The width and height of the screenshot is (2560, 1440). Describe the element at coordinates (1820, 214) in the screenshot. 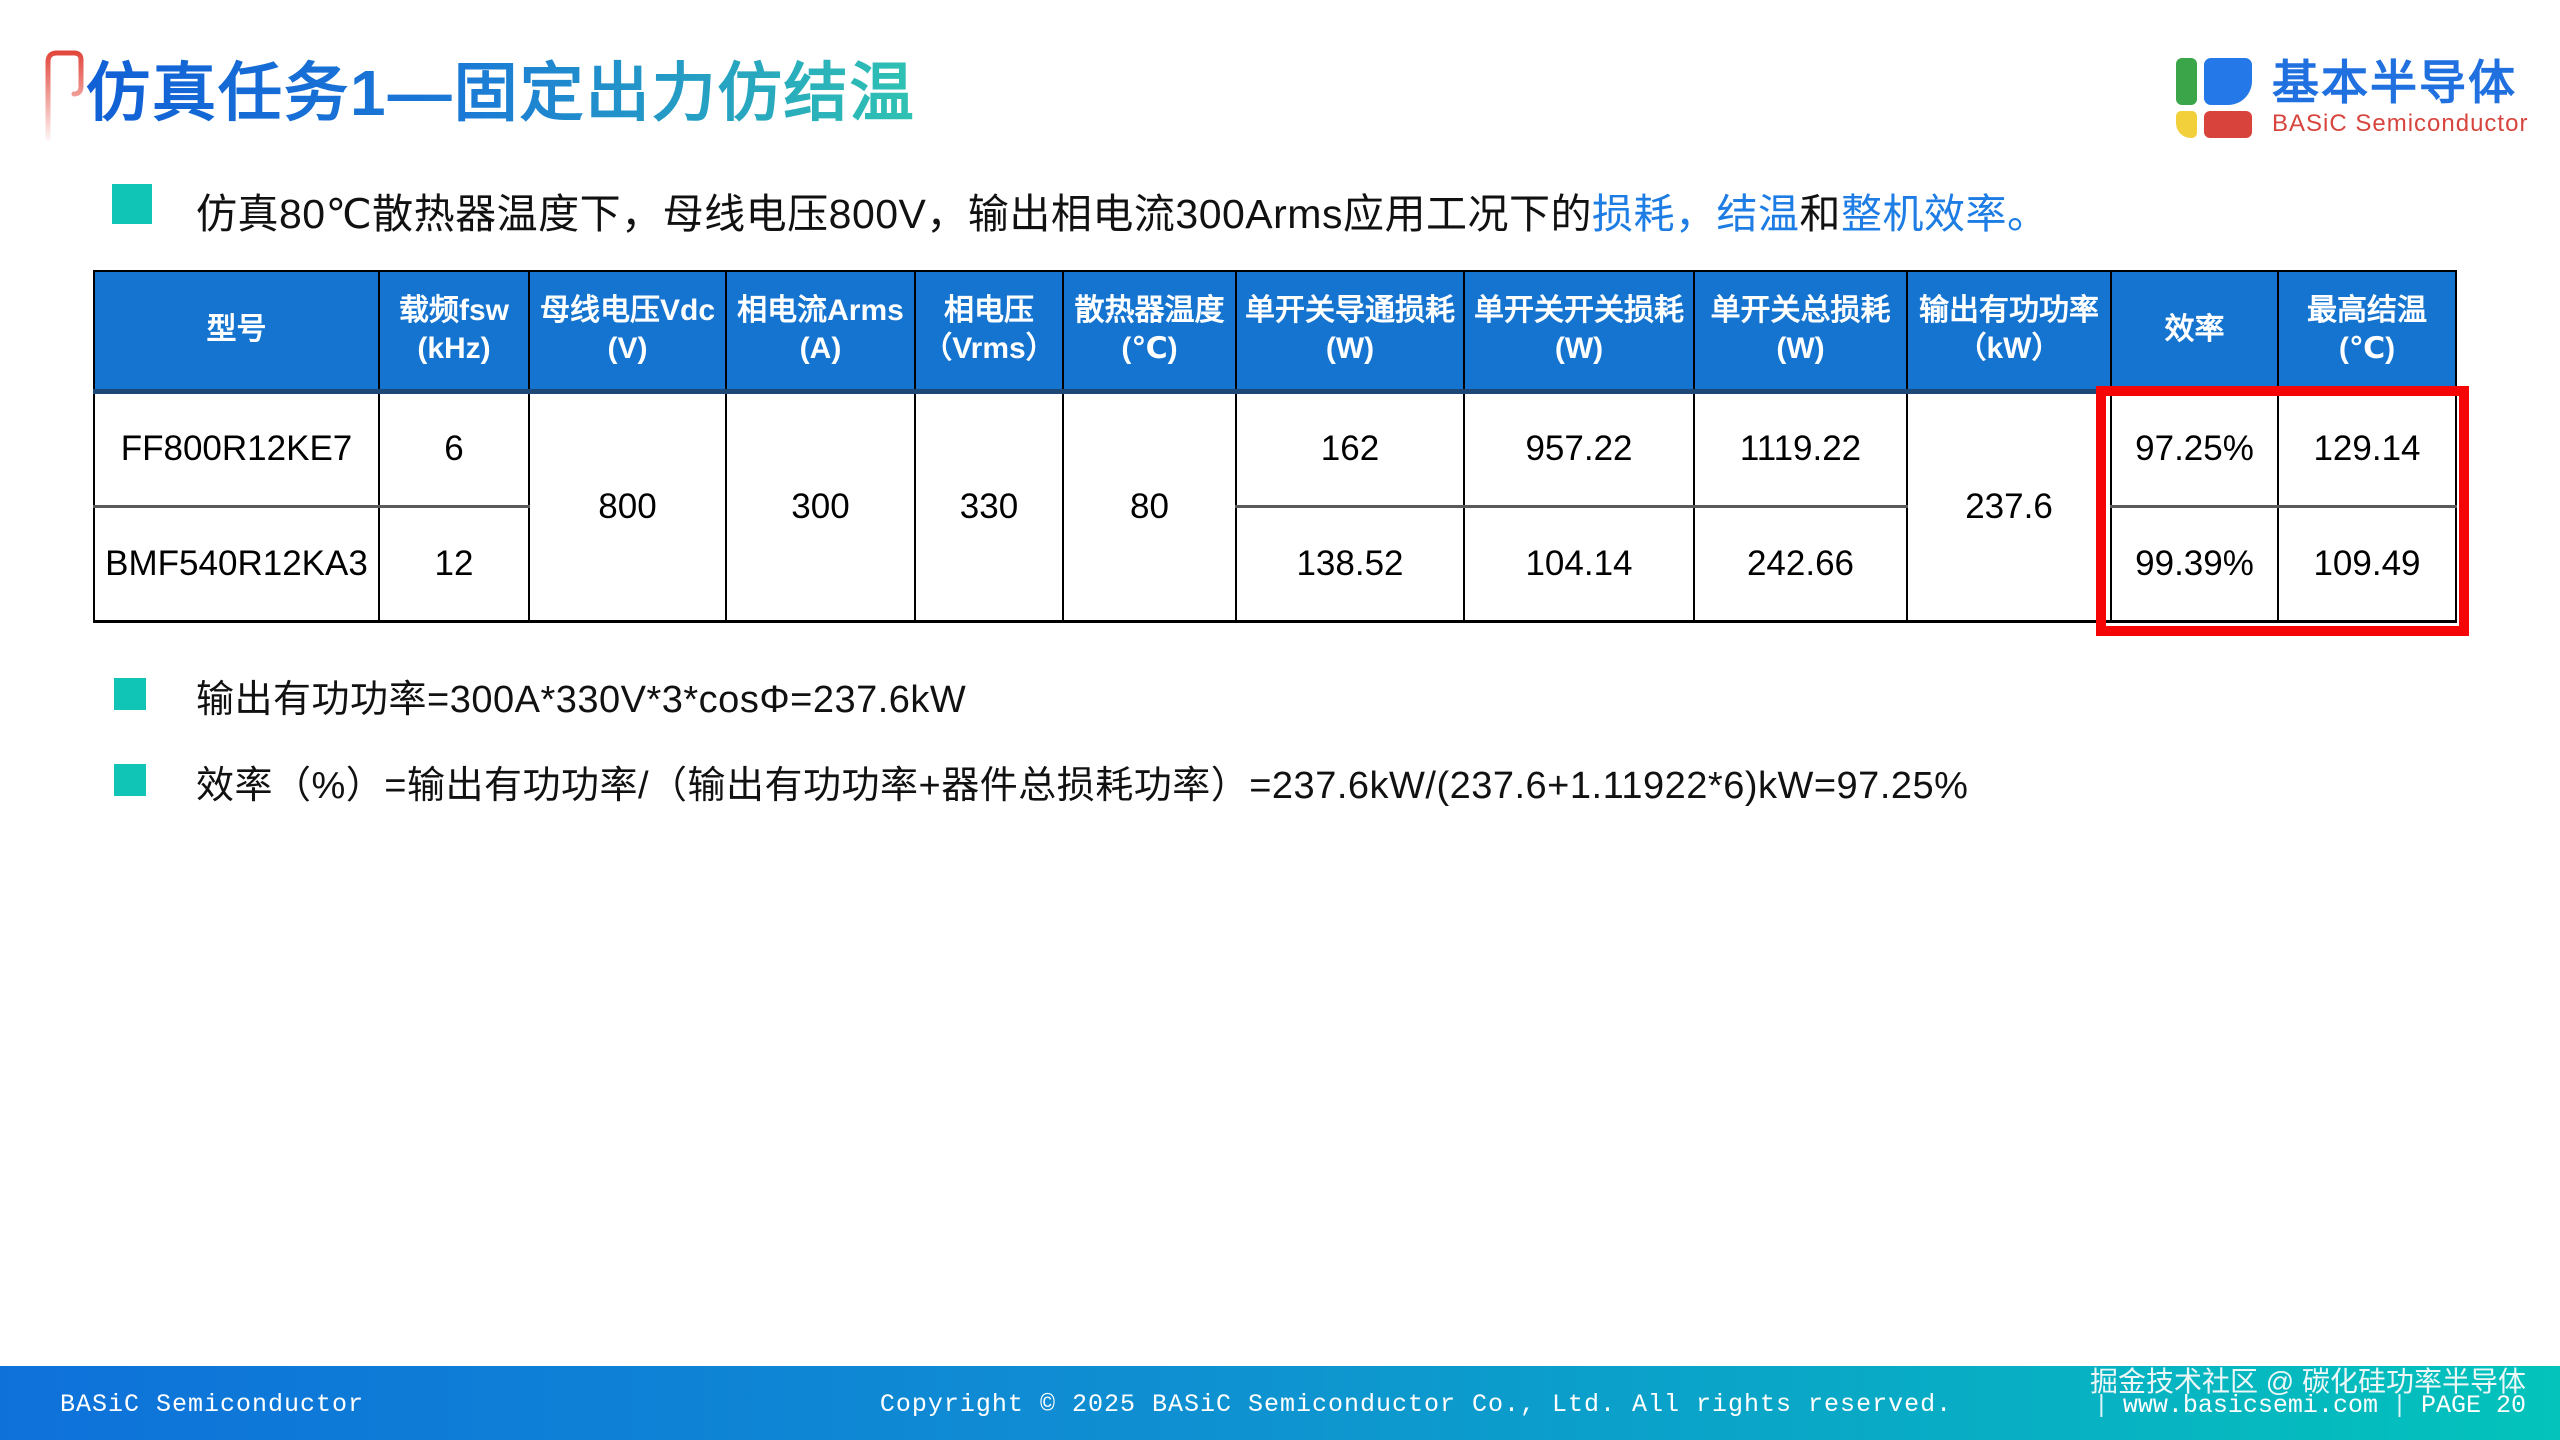

I see `intro-and: 和` at that location.